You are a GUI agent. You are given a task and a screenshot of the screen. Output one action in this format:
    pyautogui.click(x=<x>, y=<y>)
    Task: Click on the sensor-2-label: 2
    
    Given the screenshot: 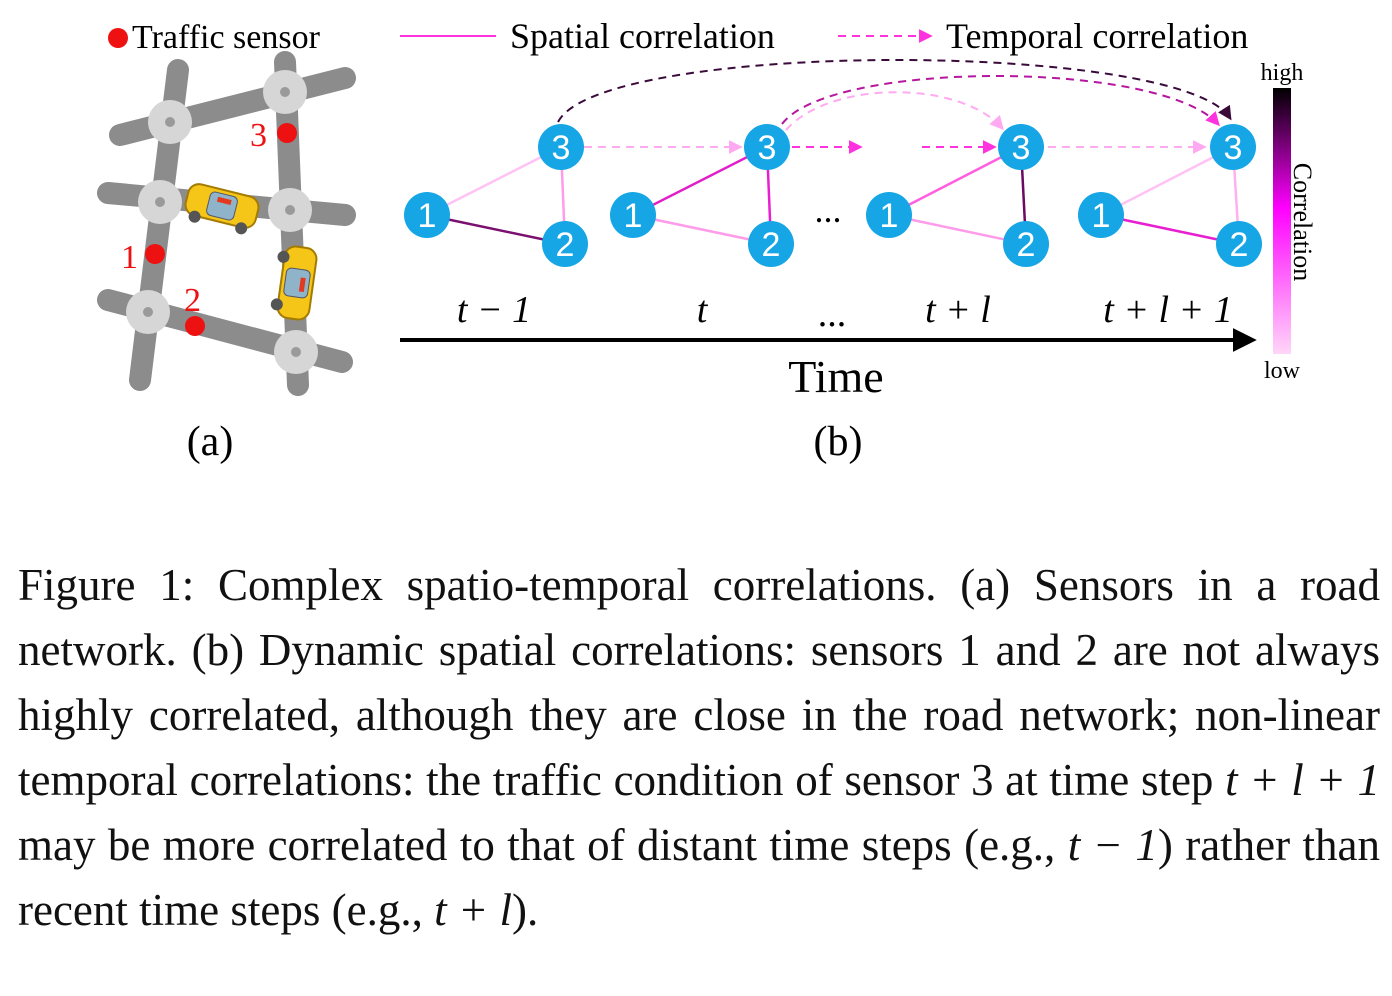 What is the action you would take?
    pyautogui.click(x=192, y=300)
    